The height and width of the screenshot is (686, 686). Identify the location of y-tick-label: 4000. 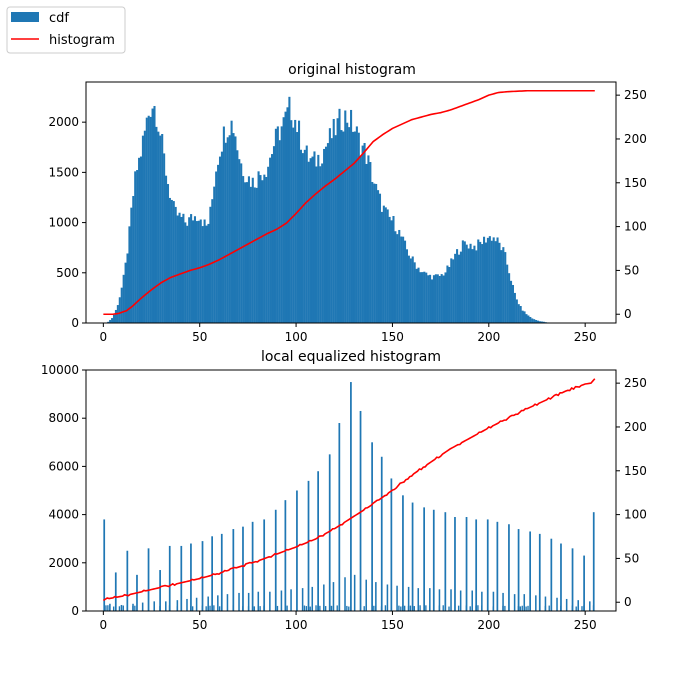
(63, 515).